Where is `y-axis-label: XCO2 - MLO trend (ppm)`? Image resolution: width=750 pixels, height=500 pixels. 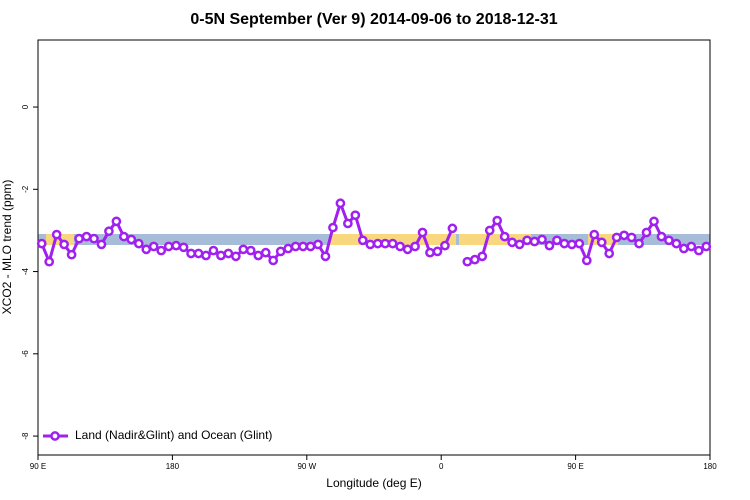 y-axis-label: XCO2 - MLO trend (ppm) is located at coordinates (7, 247).